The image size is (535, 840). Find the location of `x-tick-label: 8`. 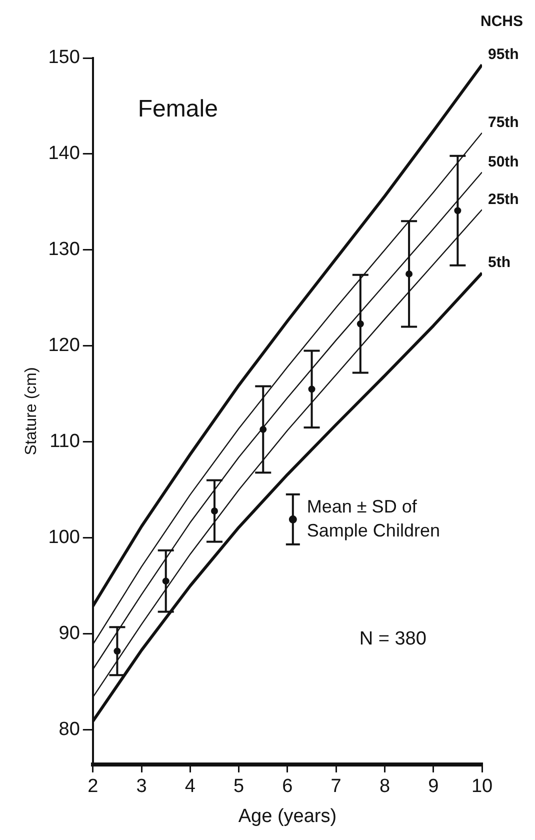

x-tick-label: 8 is located at coordinates (384, 787).